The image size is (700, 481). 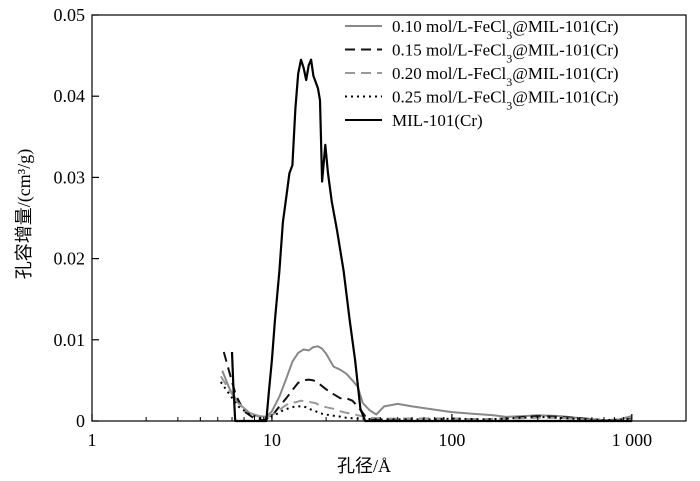 What do you see at coordinates (437, 120) in the screenshot?
I see `legend-label-5: MIL-101(Cr)` at bounding box center [437, 120].